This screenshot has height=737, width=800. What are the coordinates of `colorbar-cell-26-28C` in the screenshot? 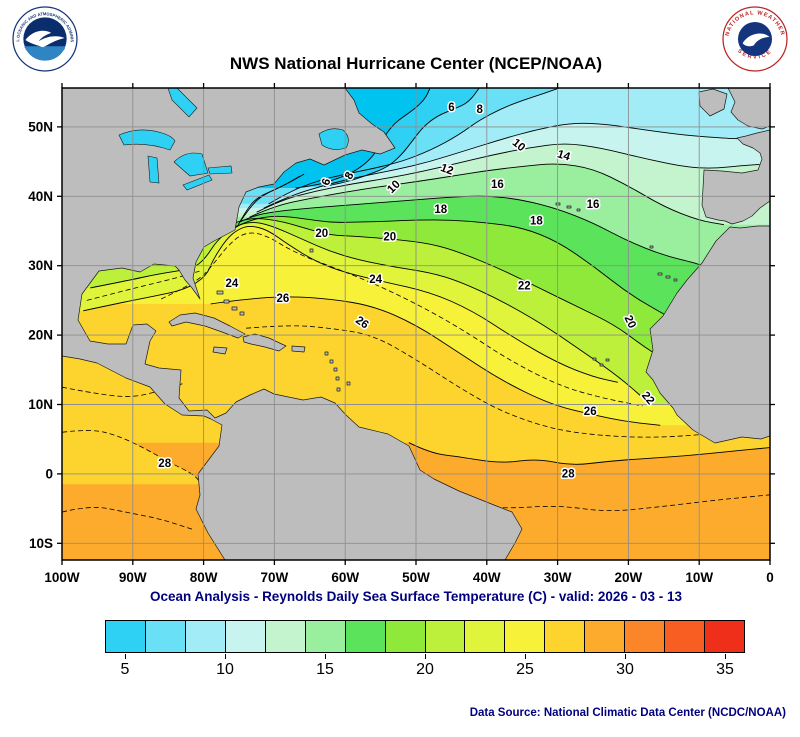 It's located at (565, 636).